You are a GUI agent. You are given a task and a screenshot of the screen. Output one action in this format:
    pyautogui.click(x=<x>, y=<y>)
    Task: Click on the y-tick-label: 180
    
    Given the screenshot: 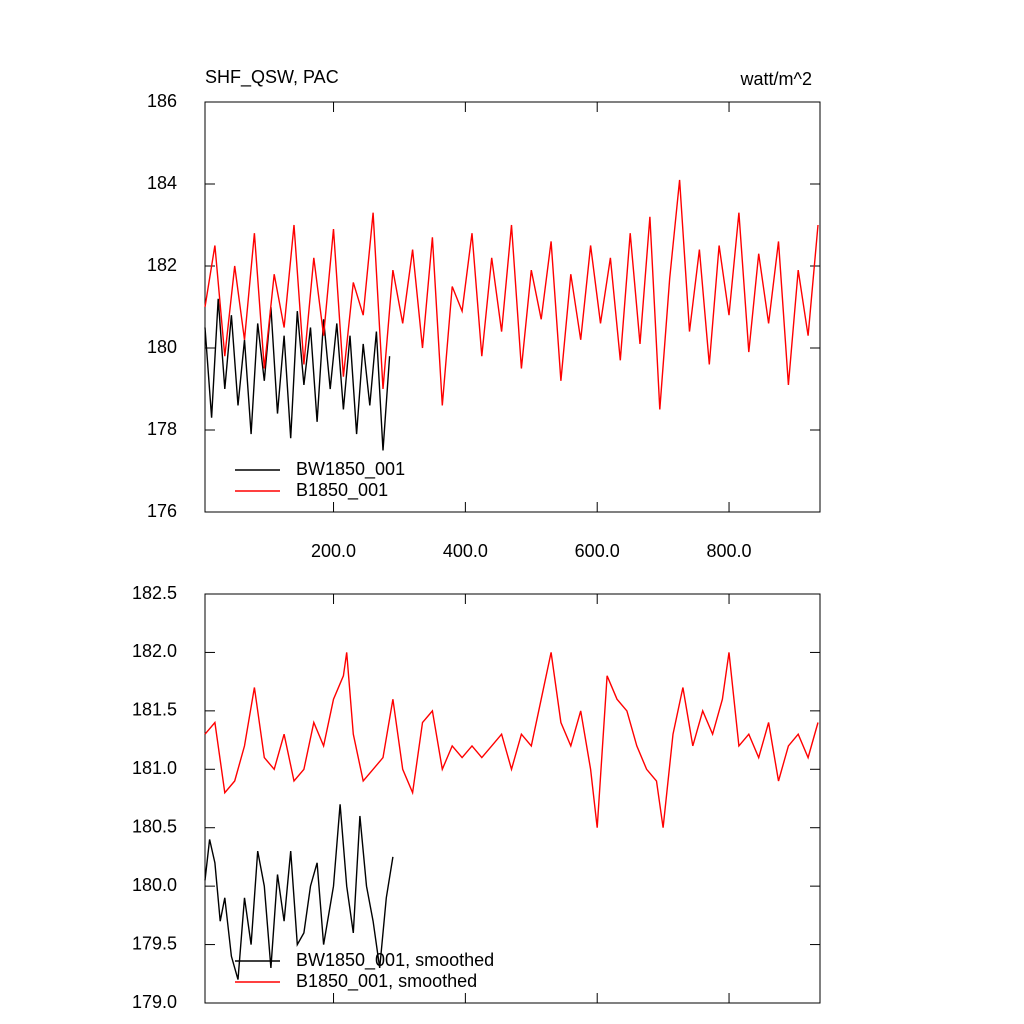 What is the action you would take?
    pyautogui.click(x=162, y=347)
    